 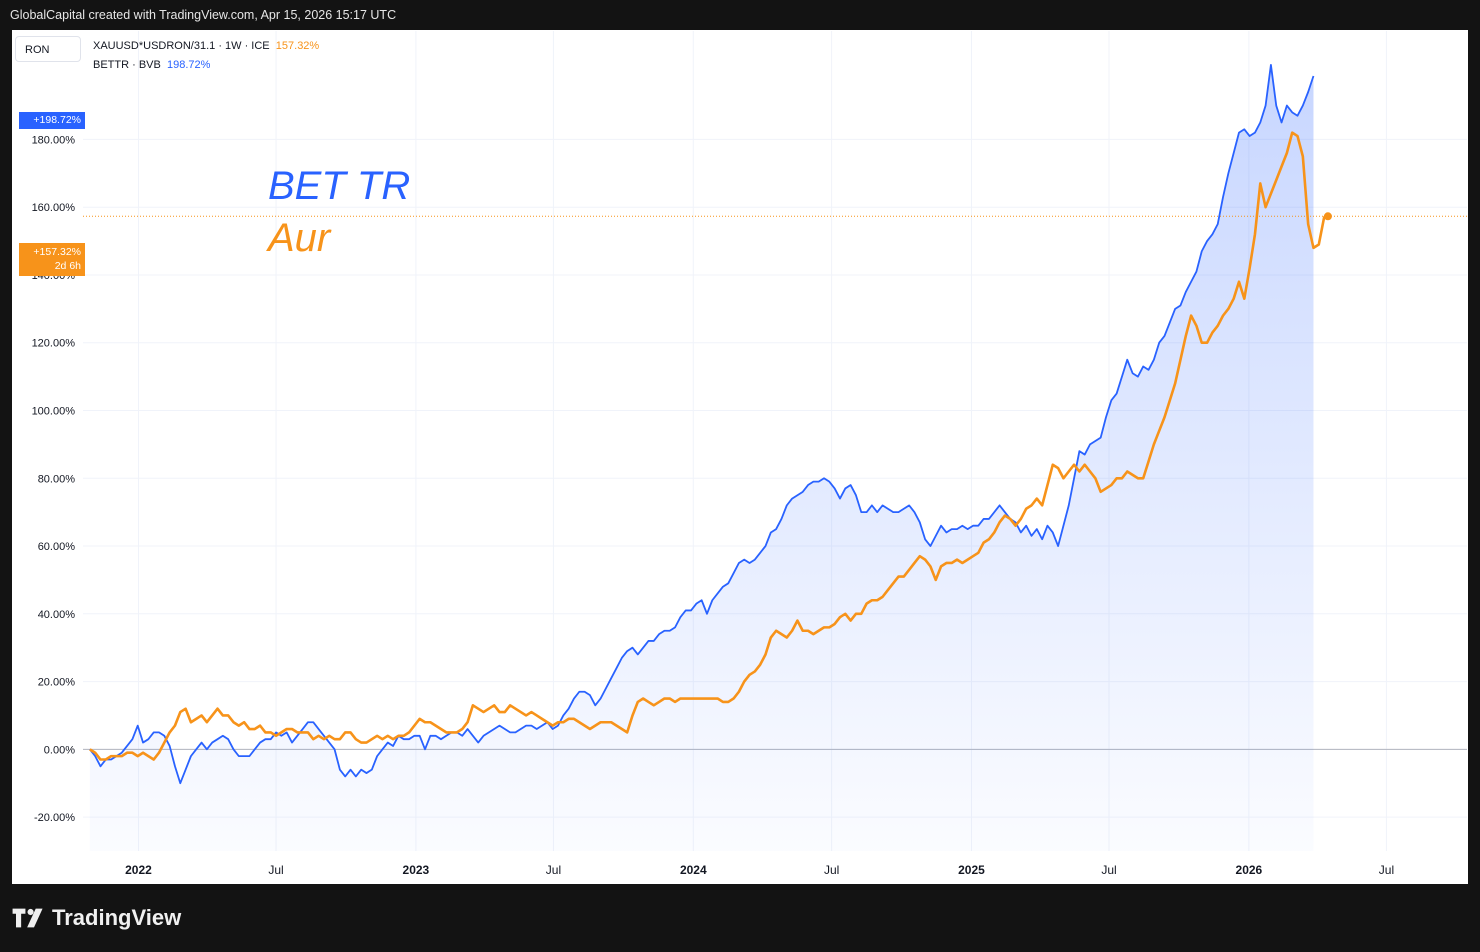 I want to click on footer-brand-text: TradingView, so click(x=117, y=917).